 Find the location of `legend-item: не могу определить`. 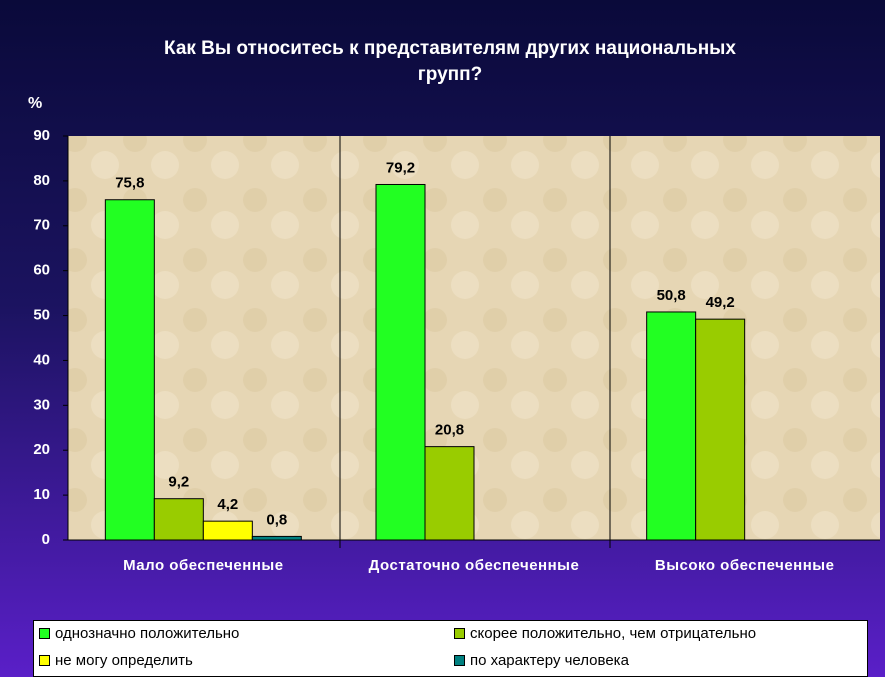

legend-item: не могу определить is located at coordinates (116, 660).